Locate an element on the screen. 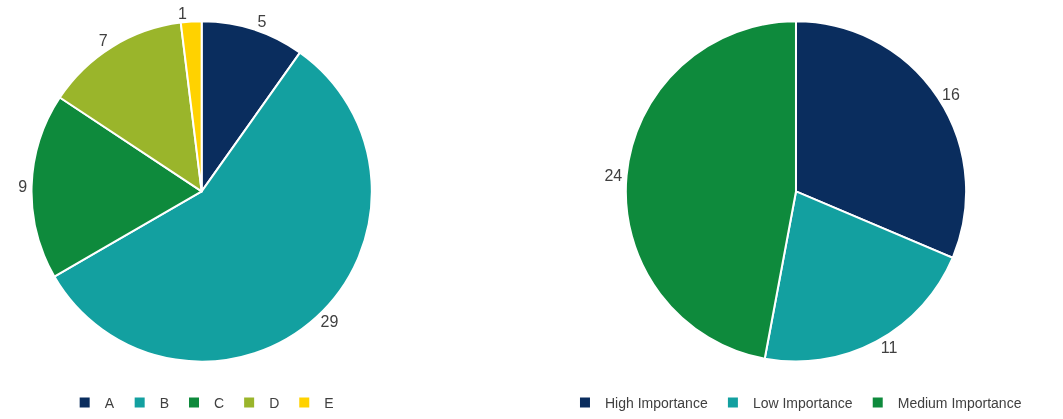 The height and width of the screenshot is (419, 1063). legend-label: D is located at coordinates (274, 403).